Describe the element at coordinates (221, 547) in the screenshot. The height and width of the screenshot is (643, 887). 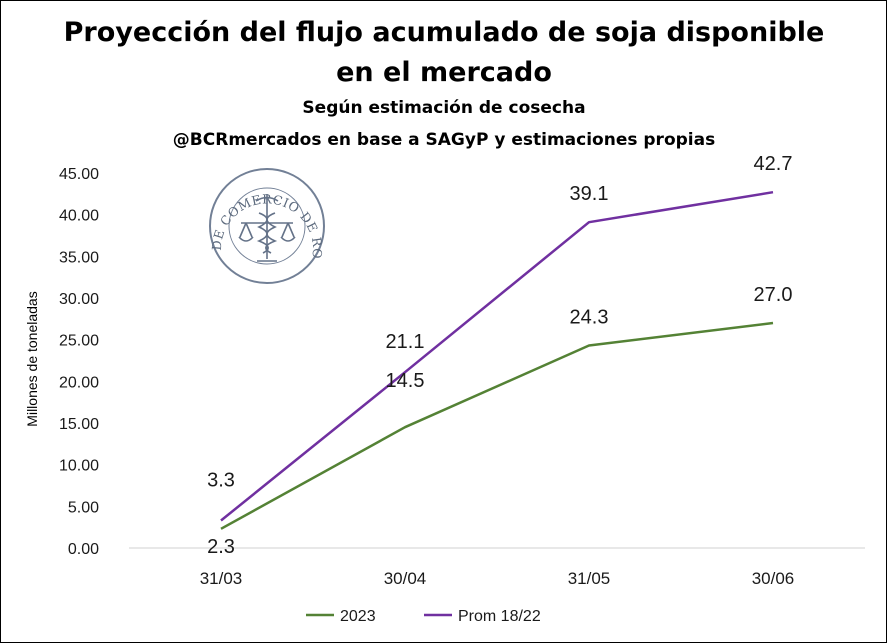
I see `data-label: 2.3` at that location.